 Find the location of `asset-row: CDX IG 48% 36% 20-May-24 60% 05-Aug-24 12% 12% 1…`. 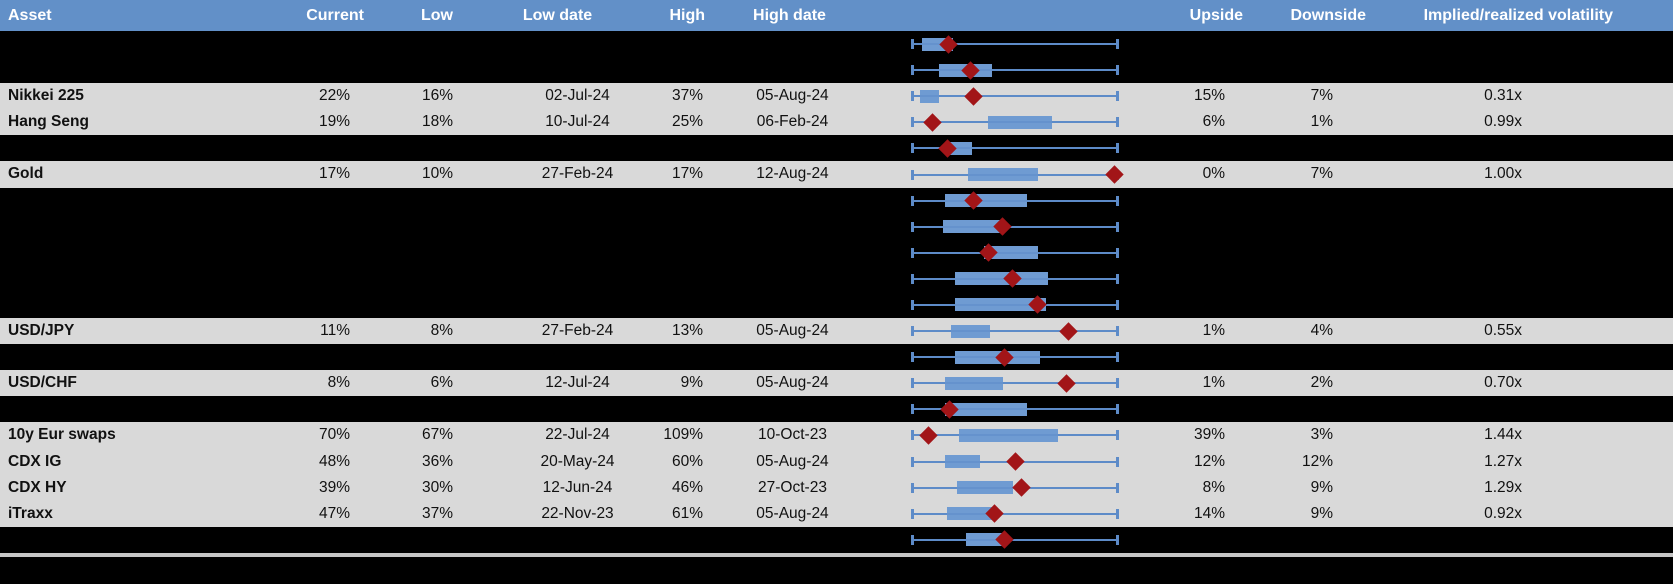

asset-row: CDX IG 48% 36% 20-May-24 60% 05-Aug-24 12% 12% 1… is located at coordinates (836, 461).